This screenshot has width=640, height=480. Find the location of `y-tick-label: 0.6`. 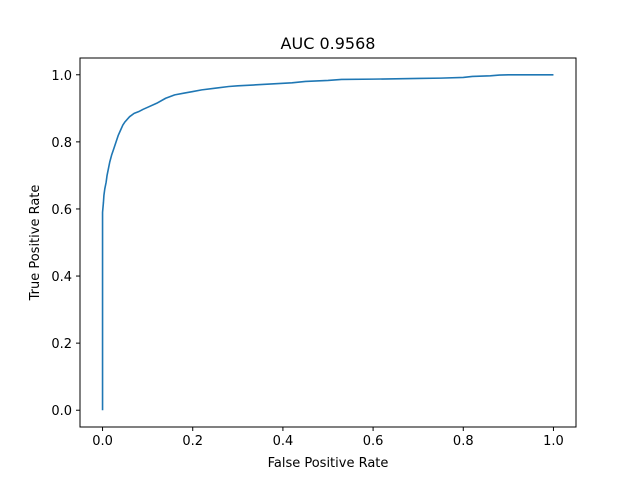

y-tick-label: 0.6 is located at coordinates (61, 210).